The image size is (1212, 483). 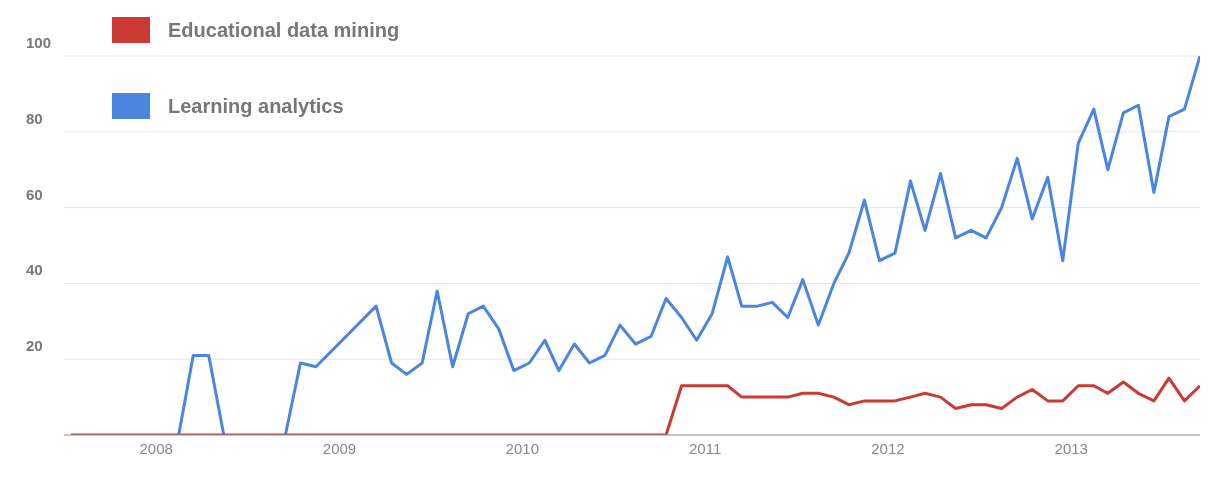 I want to click on y-tick-label: 20, so click(x=34, y=346).